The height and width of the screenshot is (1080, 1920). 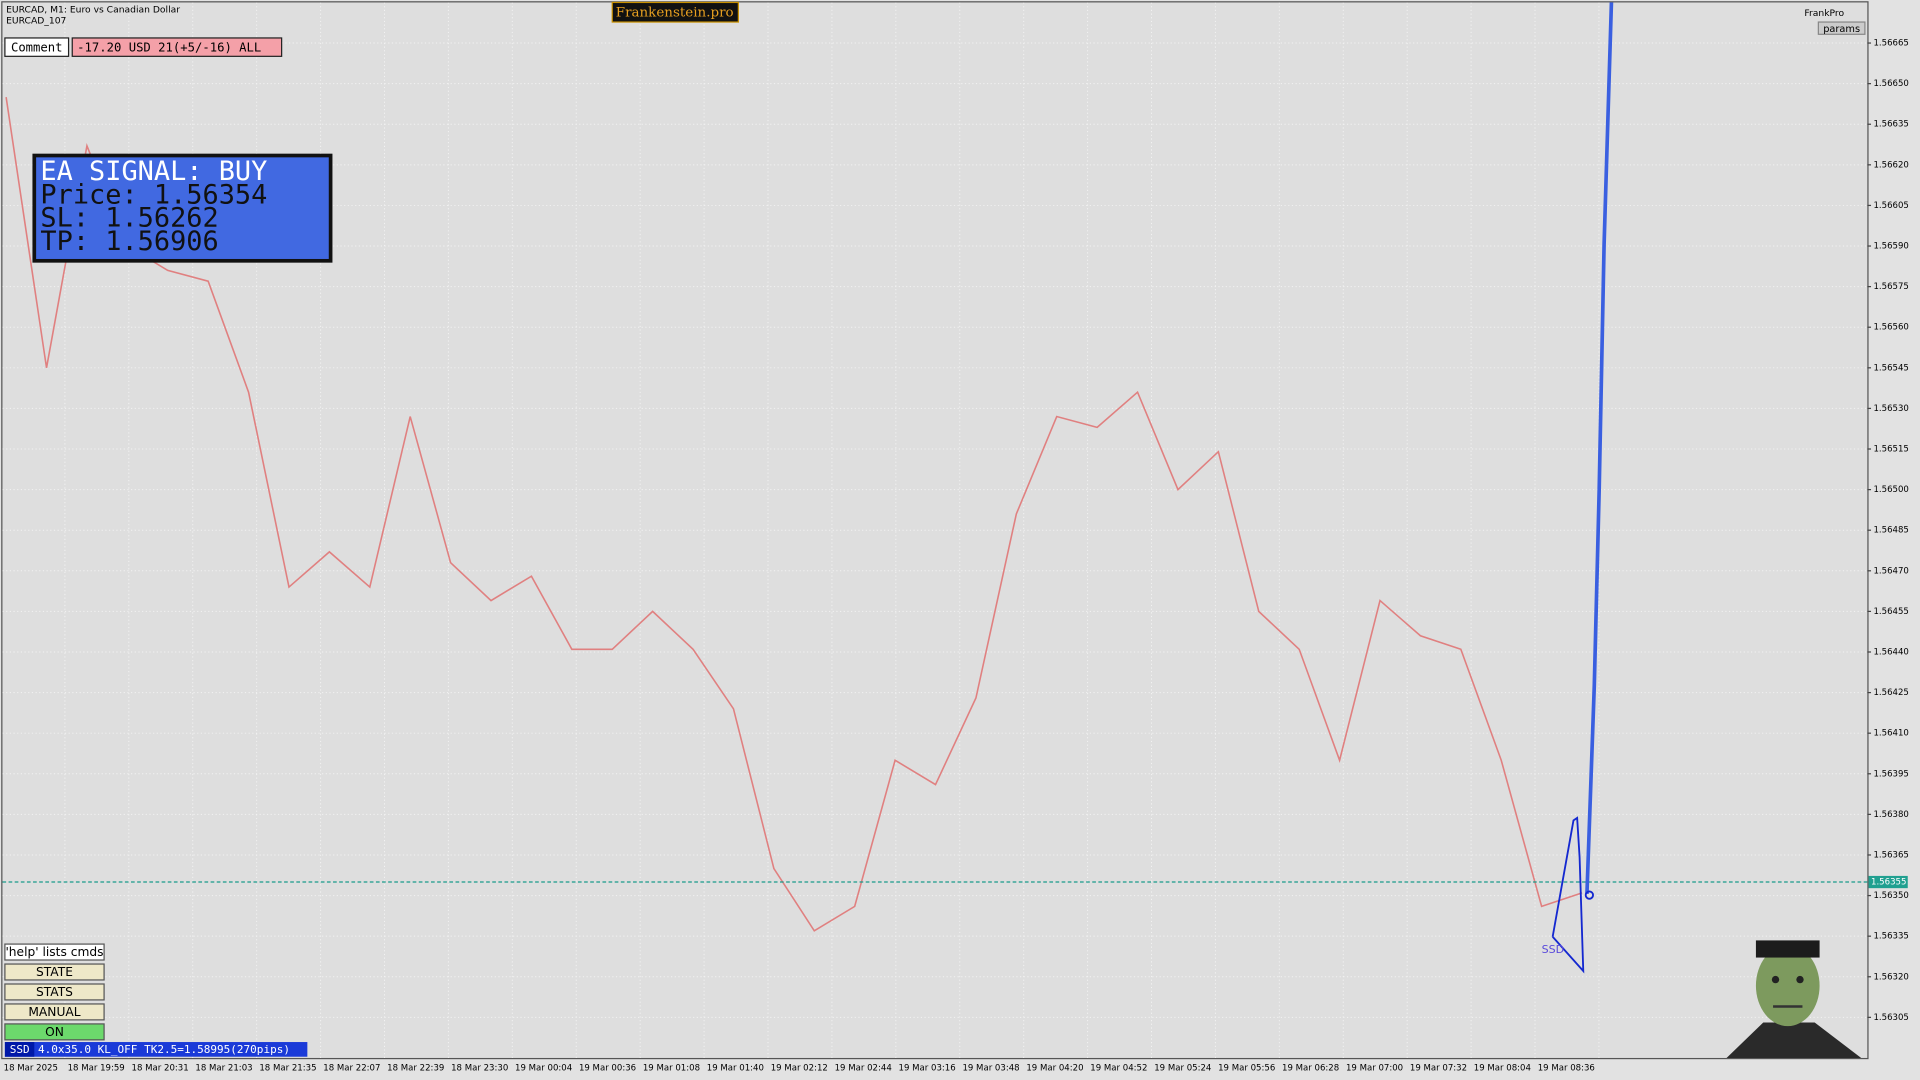 What do you see at coordinates (1890, 693) in the screenshot?
I see `y-tick-label: 1.56425` at bounding box center [1890, 693].